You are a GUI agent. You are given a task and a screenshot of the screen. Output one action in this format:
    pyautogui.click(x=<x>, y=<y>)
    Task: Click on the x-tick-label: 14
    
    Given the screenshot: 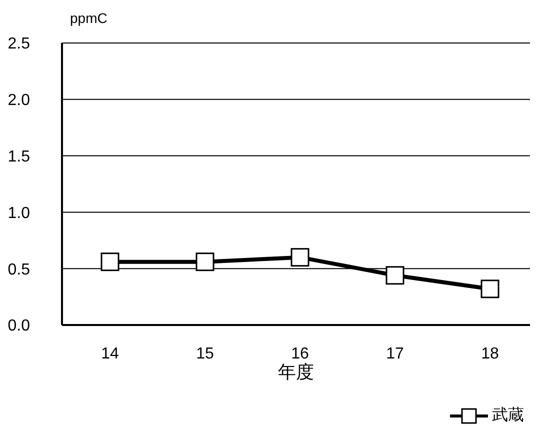 What is the action you would take?
    pyautogui.click(x=110, y=353)
    